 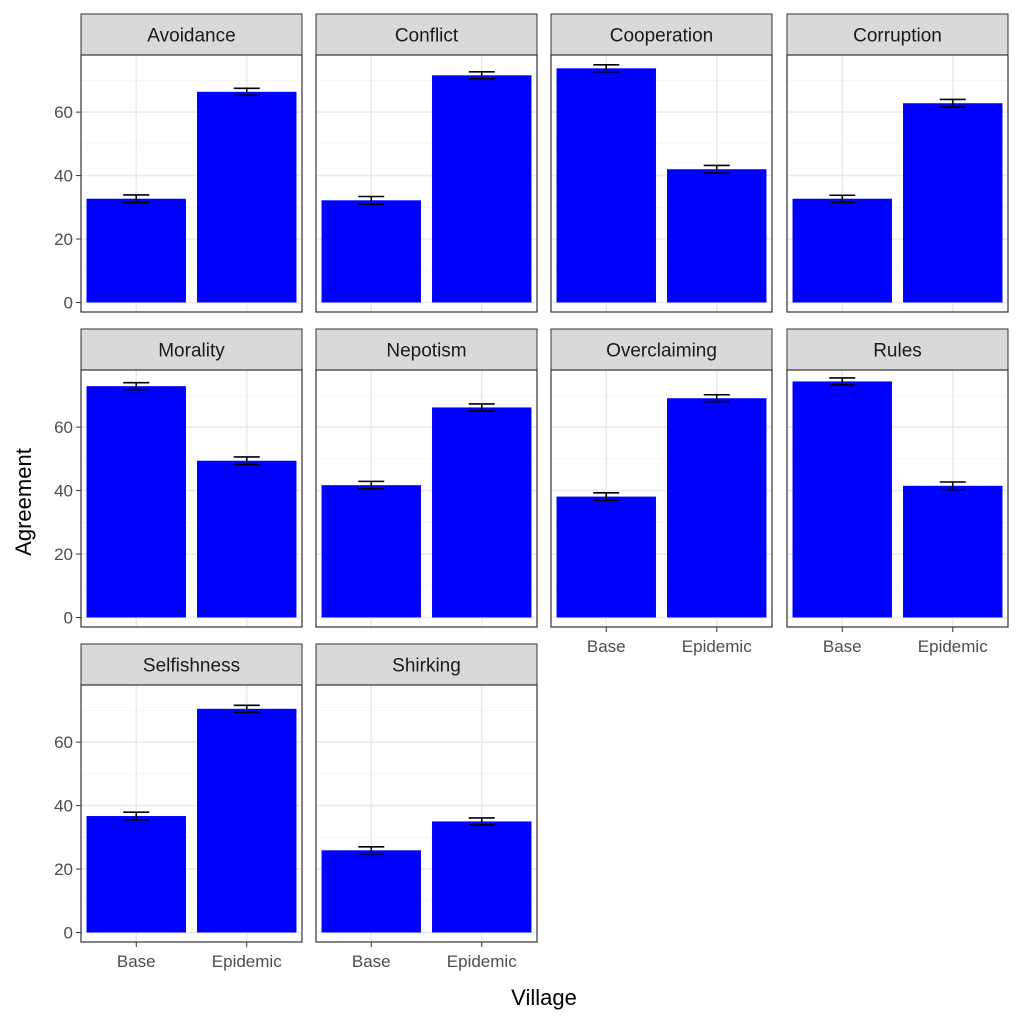 I want to click on facet-strip-label: Nepotism, so click(x=426, y=351).